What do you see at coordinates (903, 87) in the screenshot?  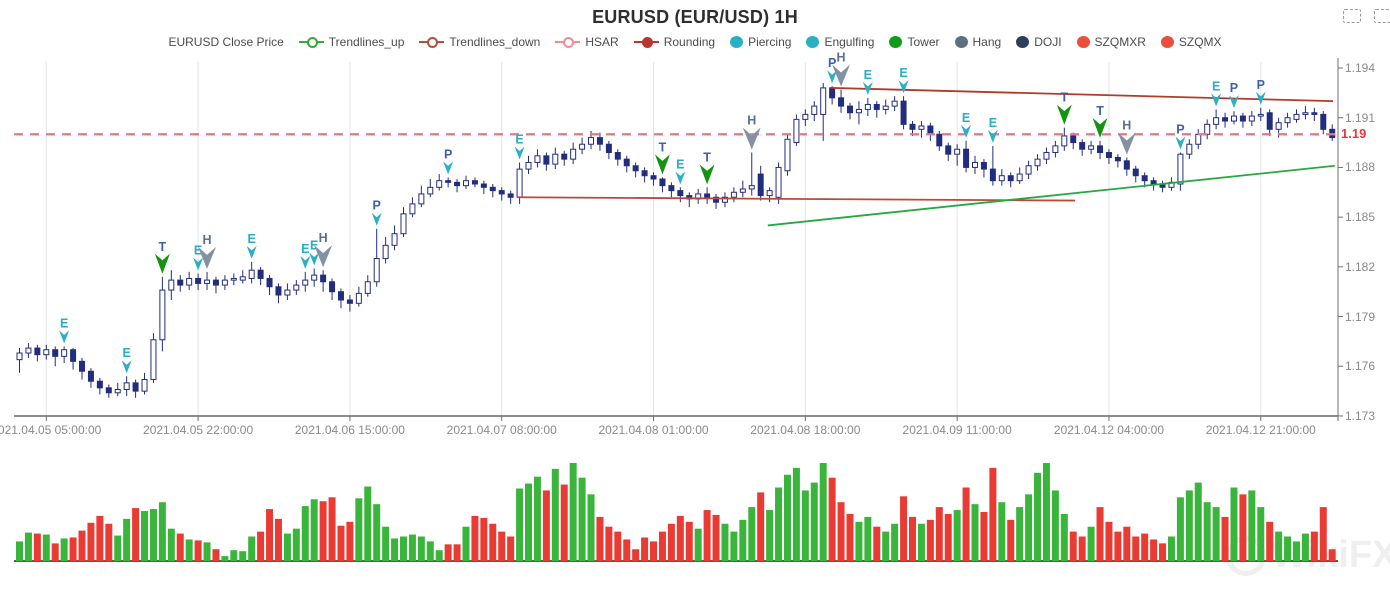 I see `engulfing-arrow-icon` at bounding box center [903, 87].